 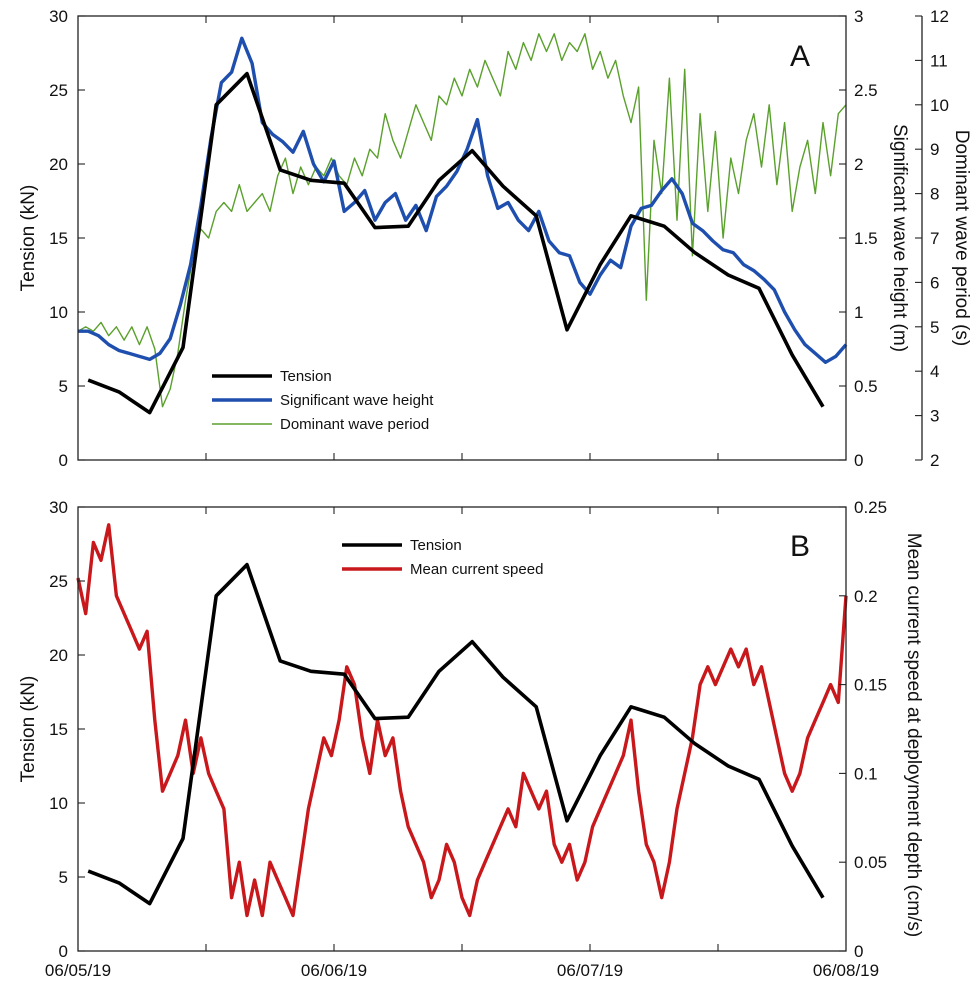 What do you see at coordinates (858, 951) in the screenshot?
I see `y-tick-label-right-b: 0` at bounding box center [858, 951].